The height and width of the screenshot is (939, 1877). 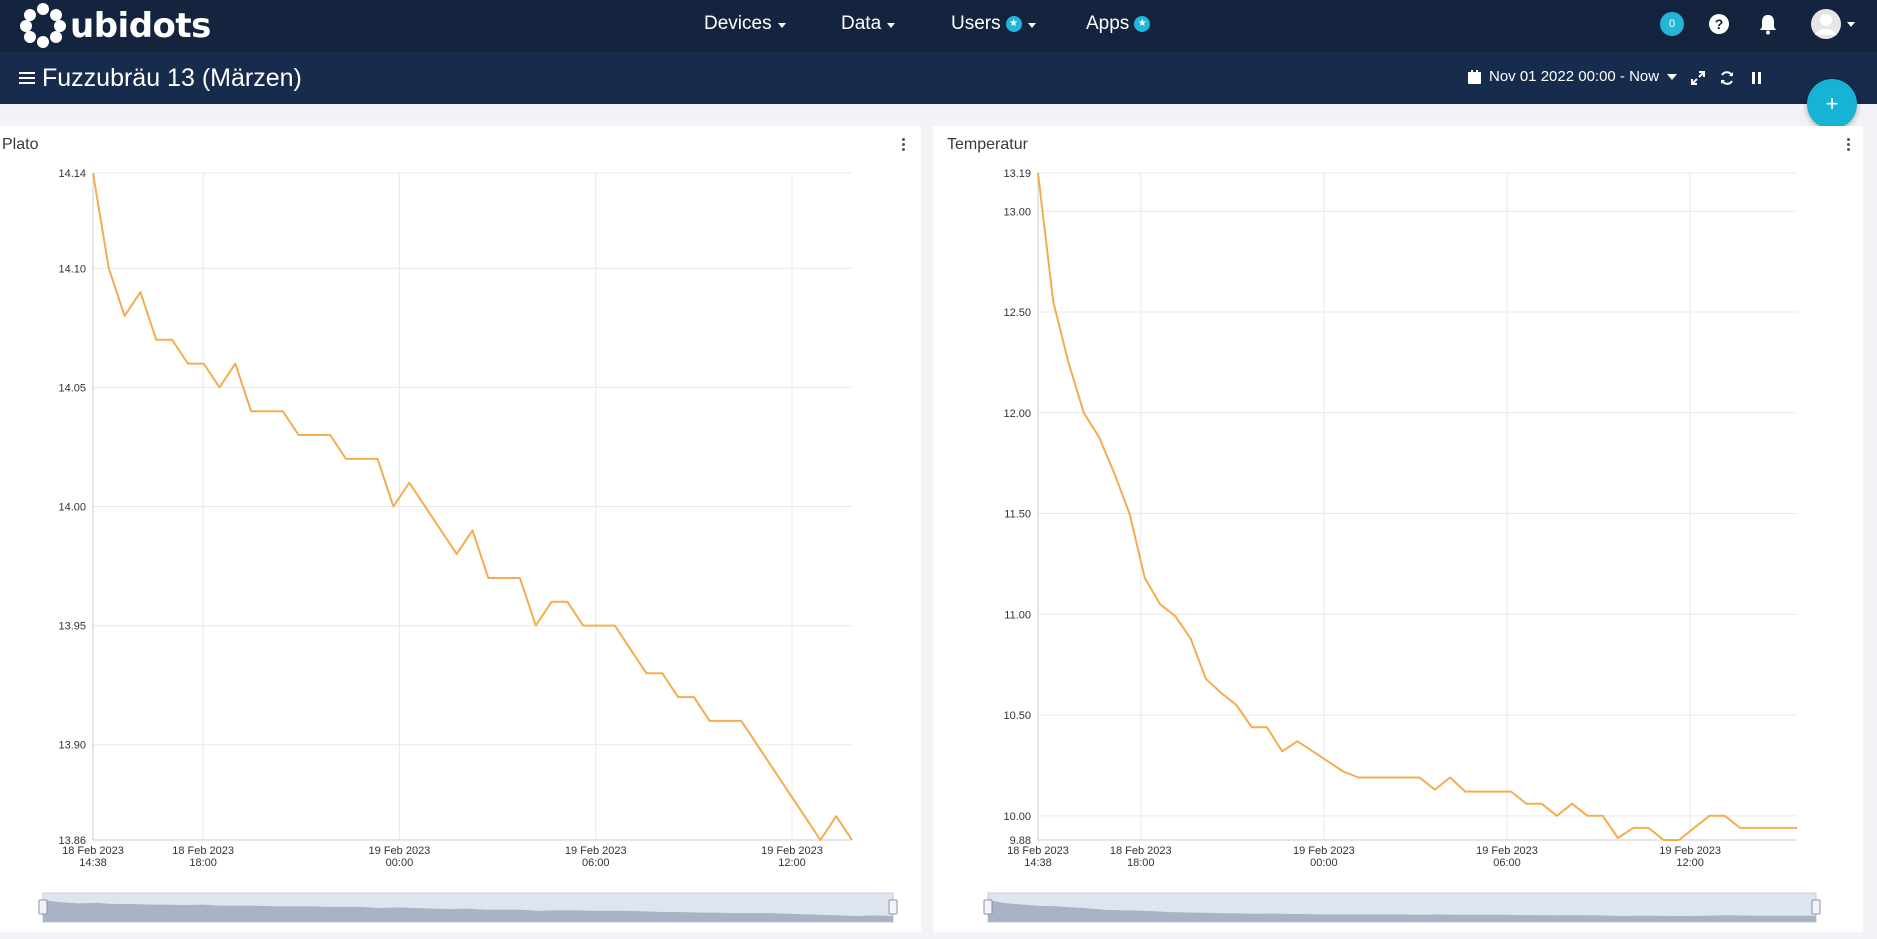 What do you see at coordinates (738, 23) in the screenshot?
I see `nav-devices-label: Devices` at bounding box center [738, 23].